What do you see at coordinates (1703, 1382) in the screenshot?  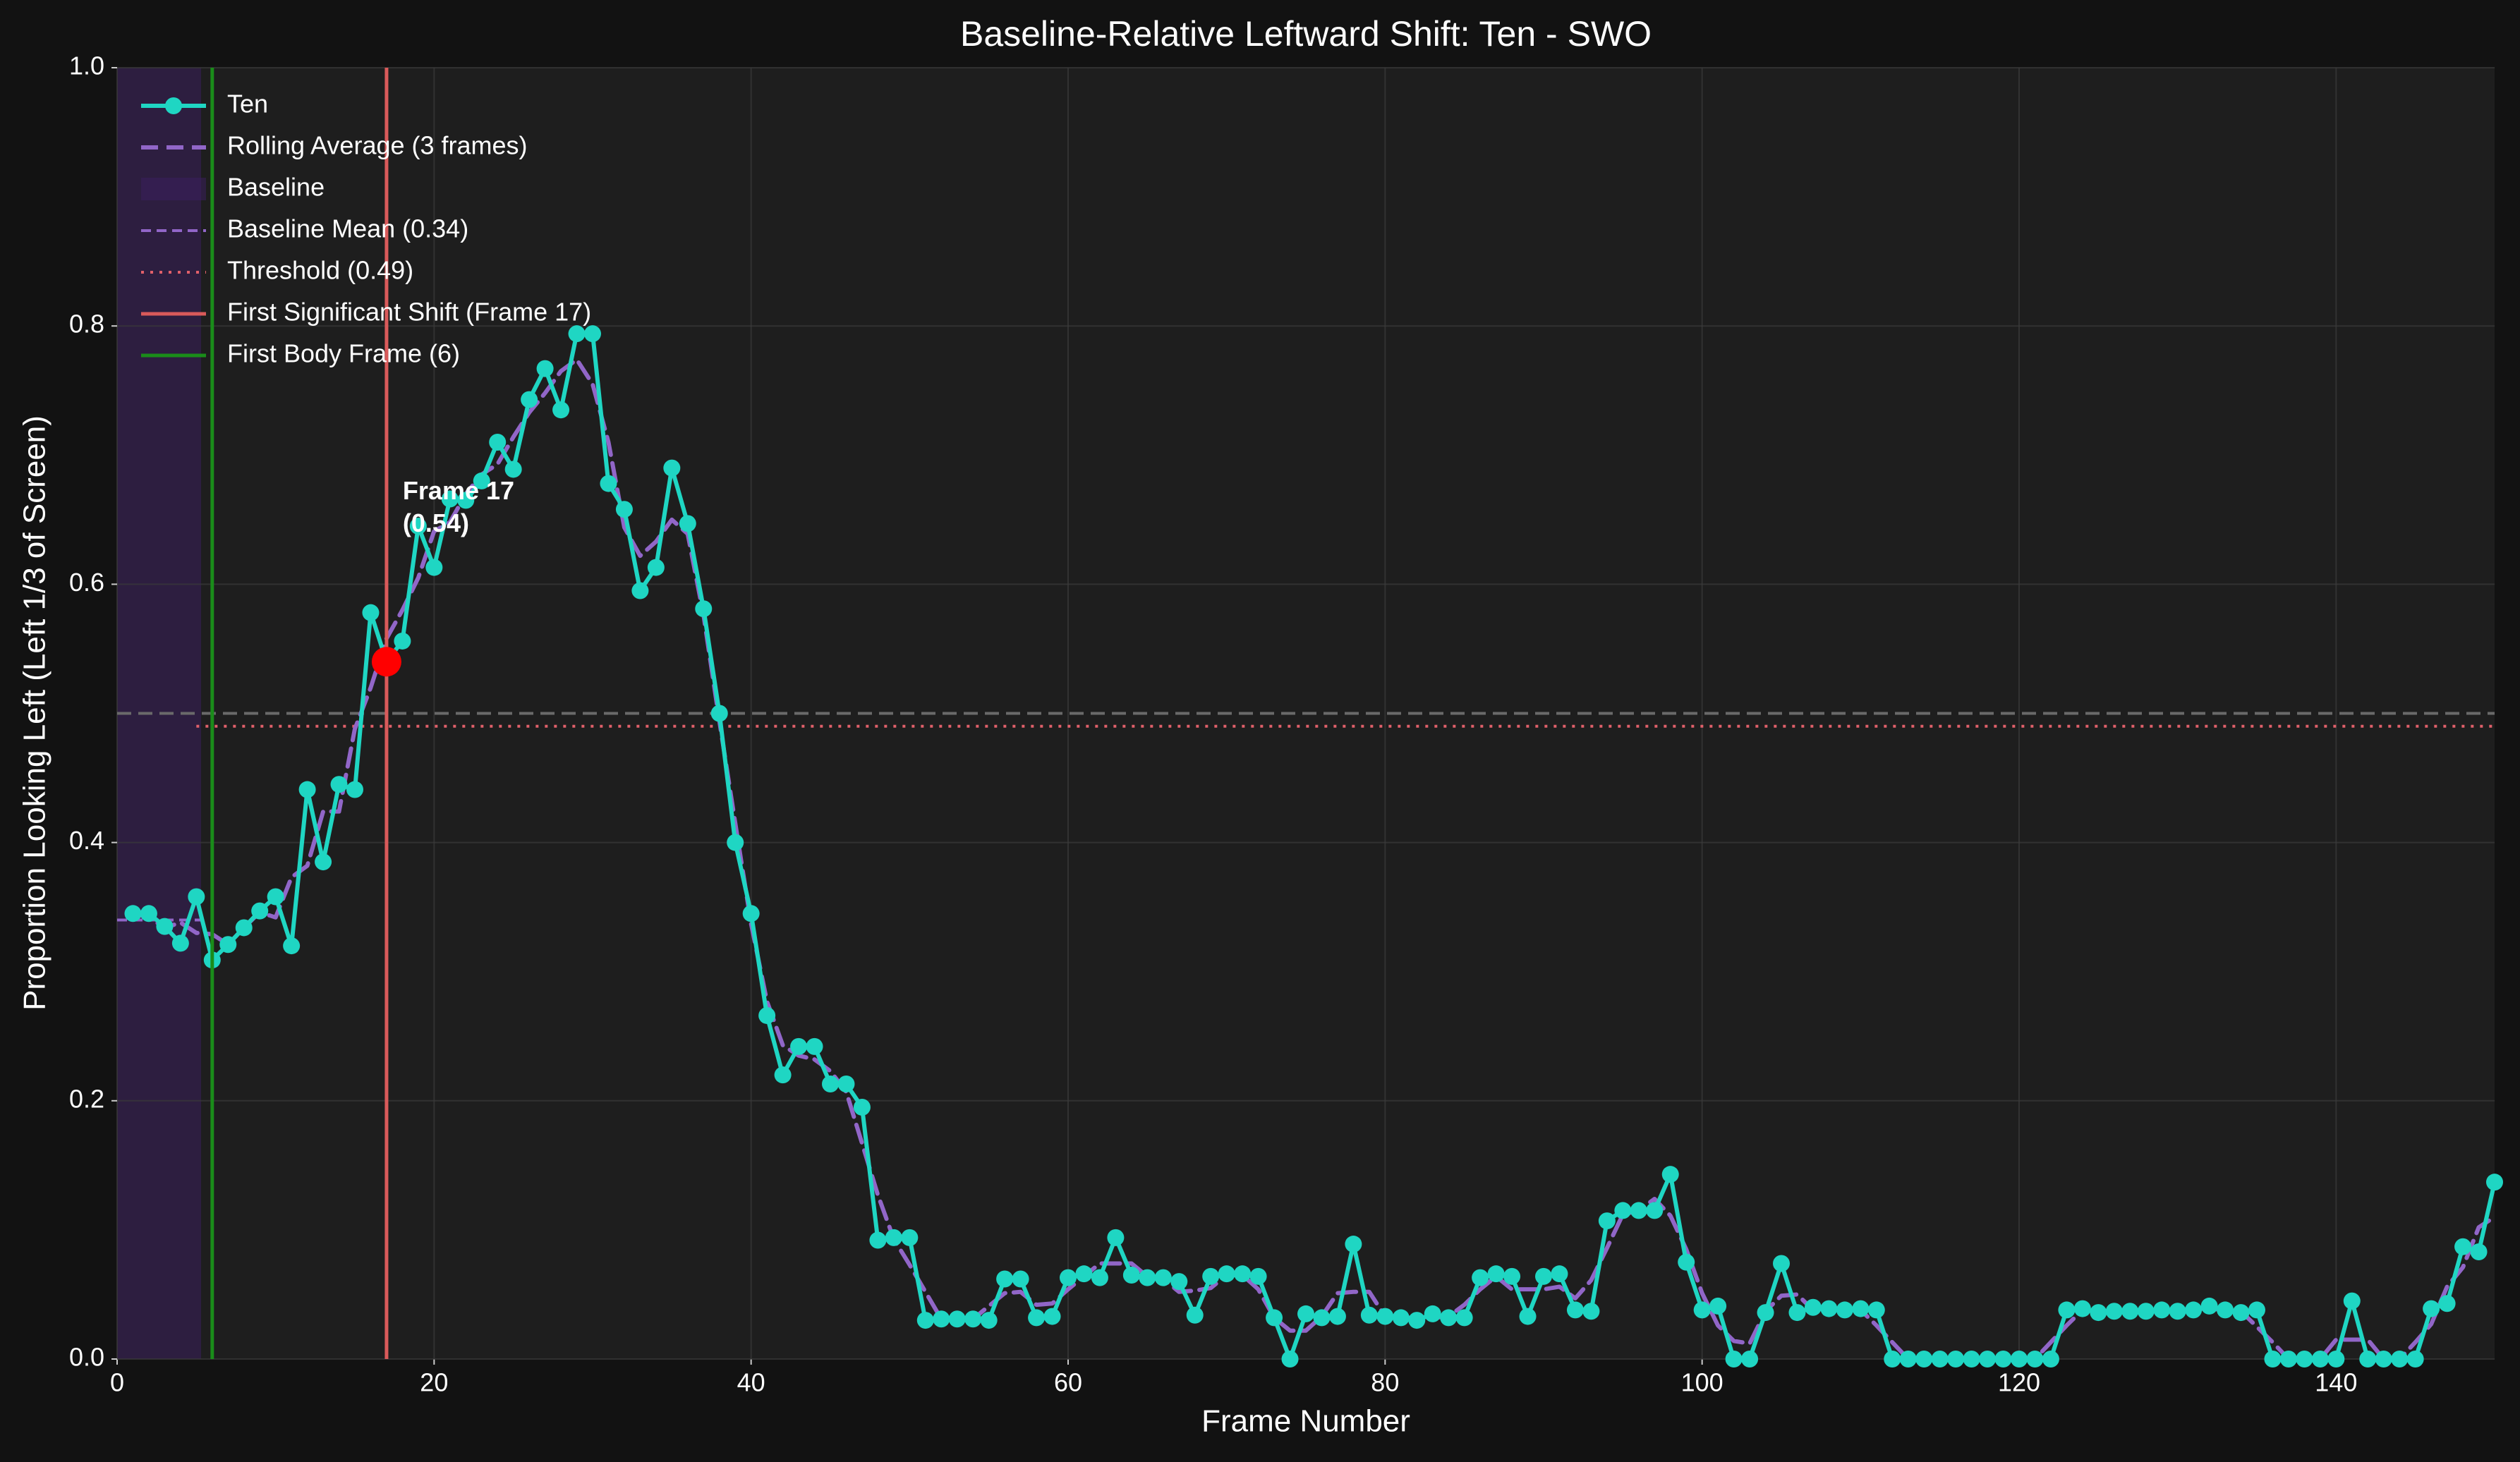 I see `x-tick-label: 100` at bounding box center [1703, 1382].